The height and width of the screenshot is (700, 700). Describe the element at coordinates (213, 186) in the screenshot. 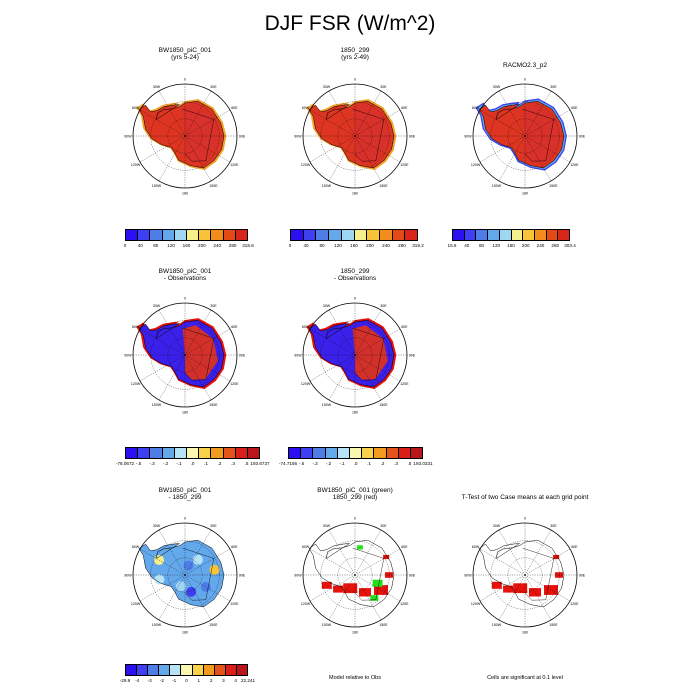

I see `longitude-label: 150E` at that location.